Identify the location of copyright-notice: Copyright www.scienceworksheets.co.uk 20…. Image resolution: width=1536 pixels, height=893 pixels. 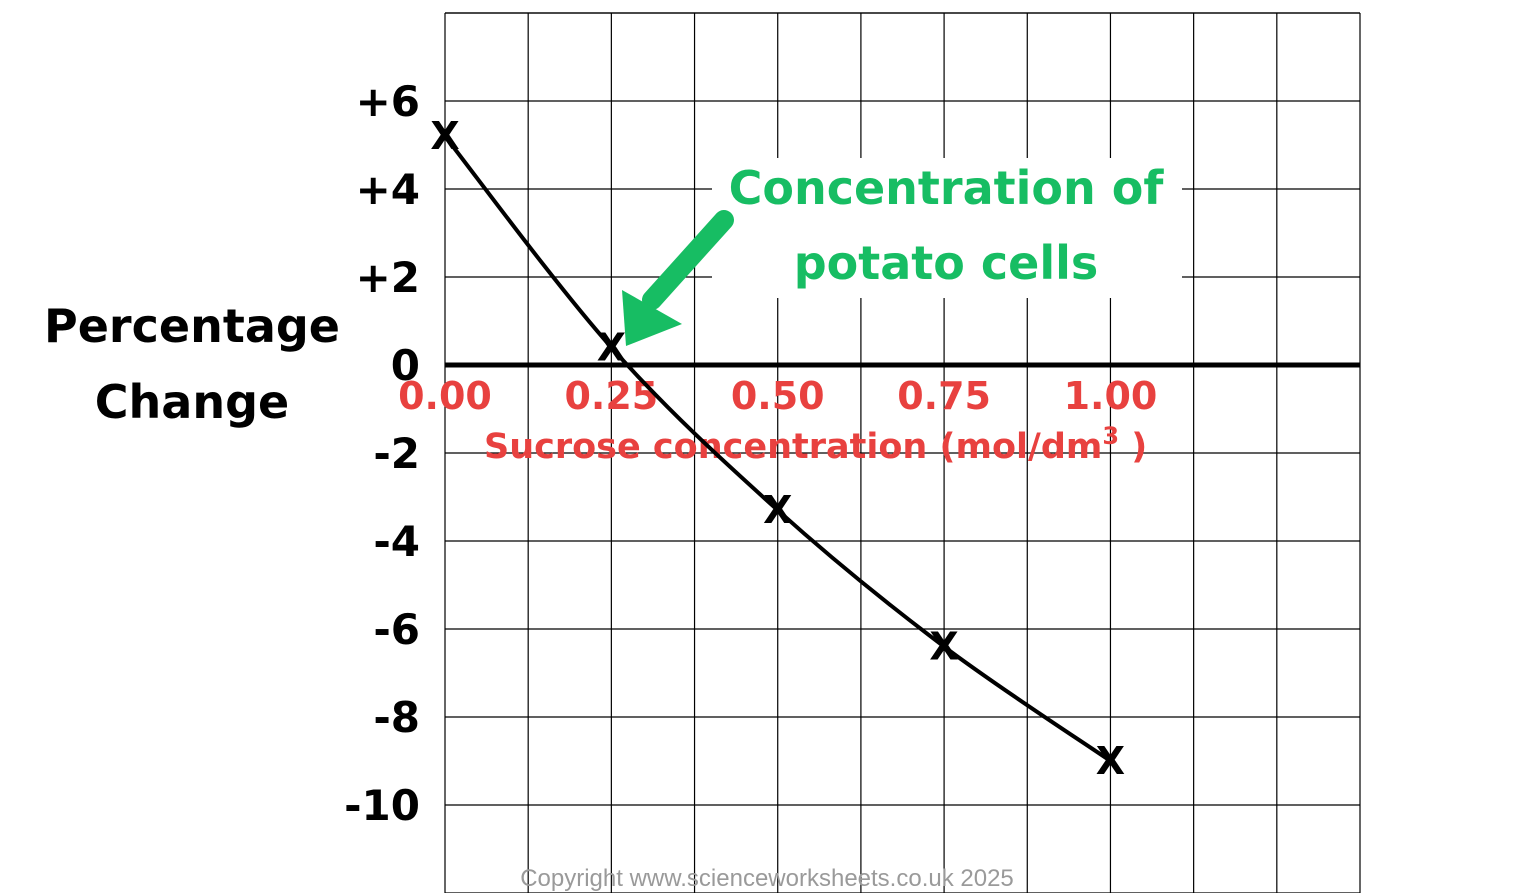
(767, 878).